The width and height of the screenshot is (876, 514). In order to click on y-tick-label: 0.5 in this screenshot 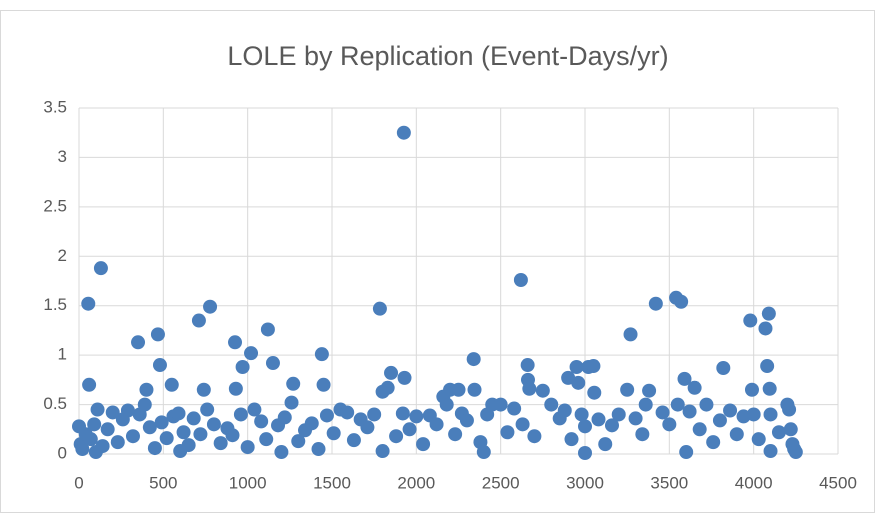, I will do `click(55, 403)`.